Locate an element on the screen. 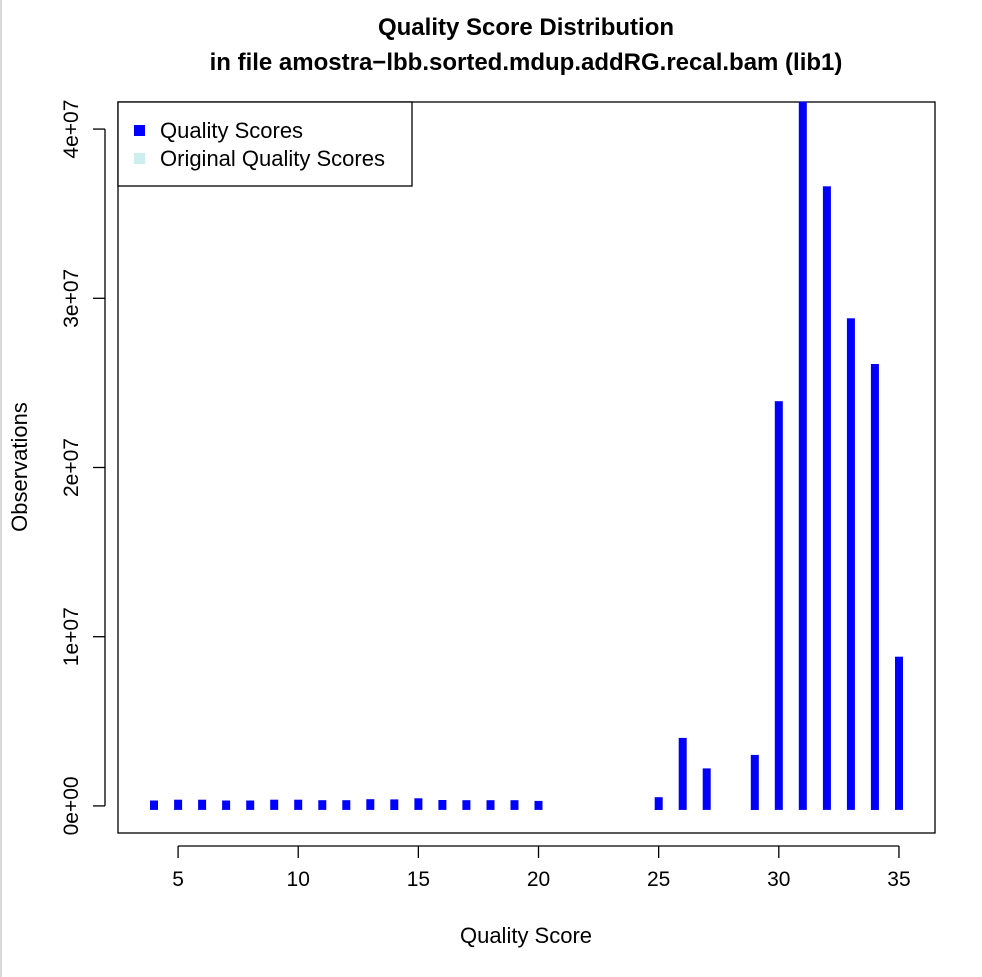 The image size is (982, 977). bar-q20 is located at coordinates (538, 805).